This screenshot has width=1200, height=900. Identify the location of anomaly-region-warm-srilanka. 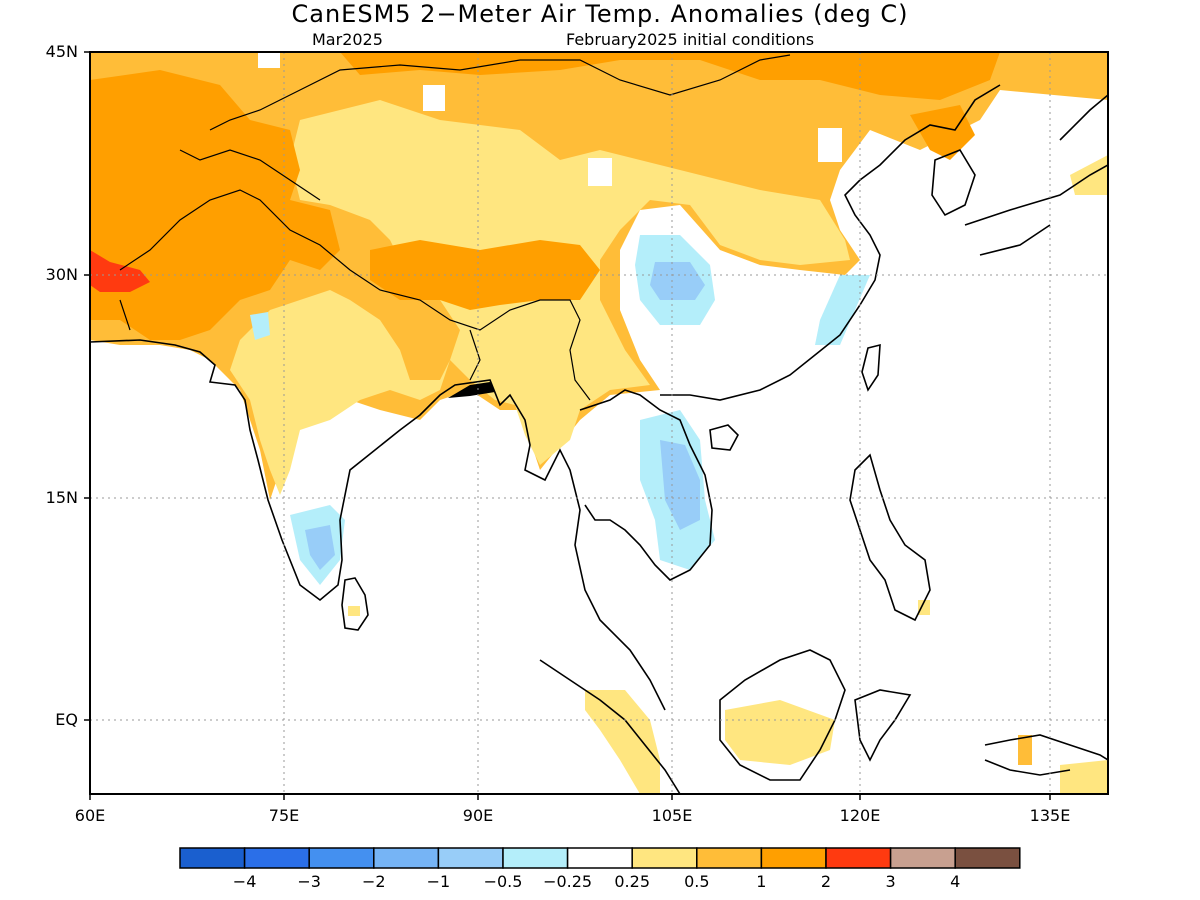
(354, 611).